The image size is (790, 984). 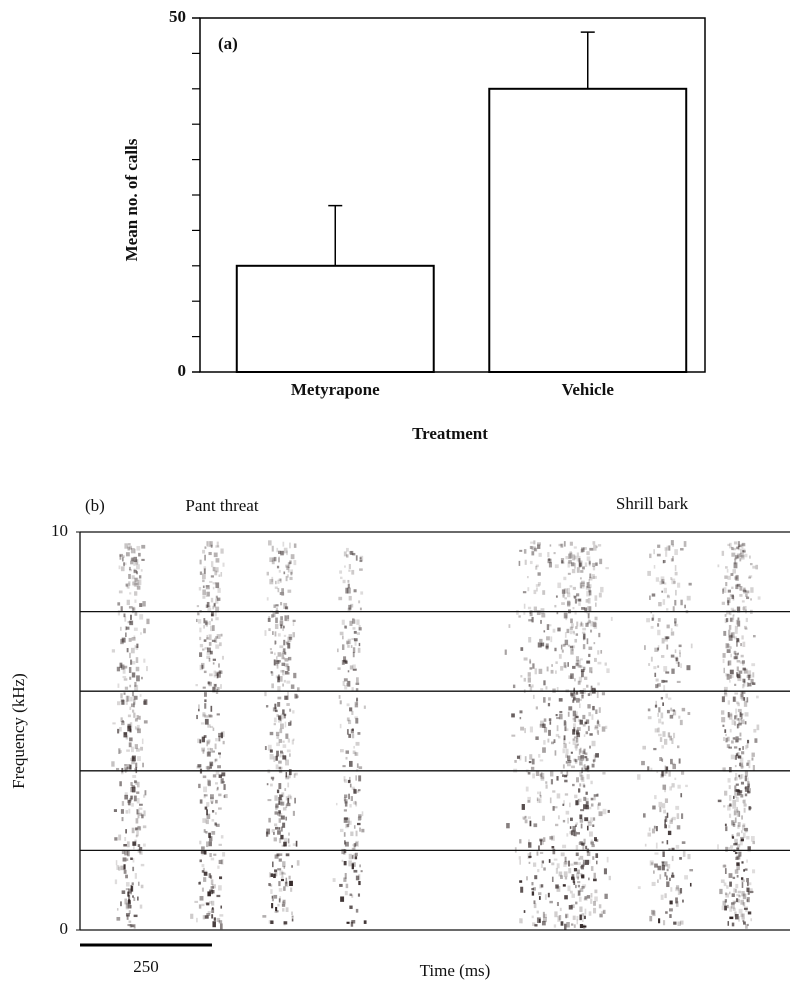 What do you see at coordinates (177, 16) in the screenshot?
I see `y-tick-label: 50` at bounding box center [177, 16].